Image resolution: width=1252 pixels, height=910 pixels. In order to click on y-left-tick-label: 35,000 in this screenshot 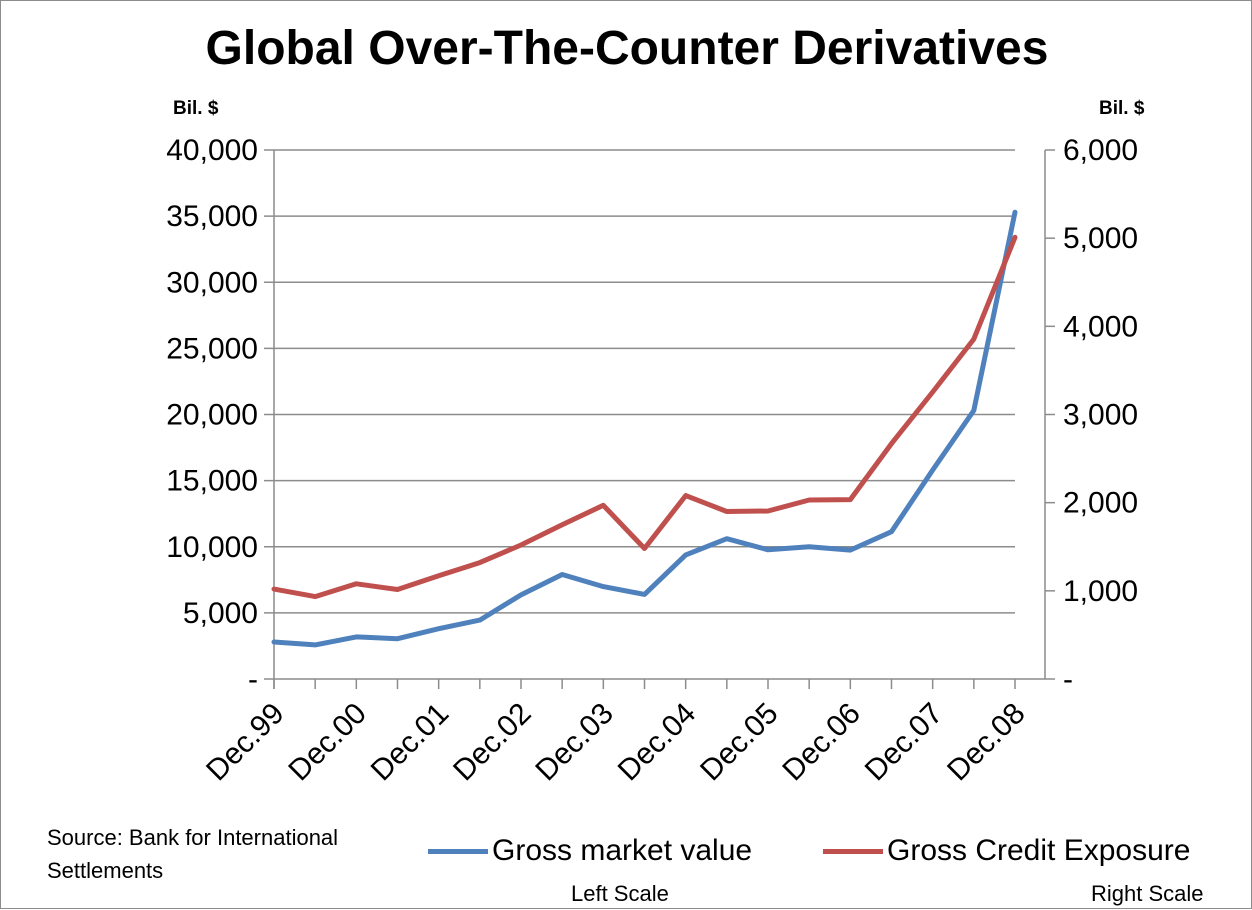, I will do `click(212, 216)`.